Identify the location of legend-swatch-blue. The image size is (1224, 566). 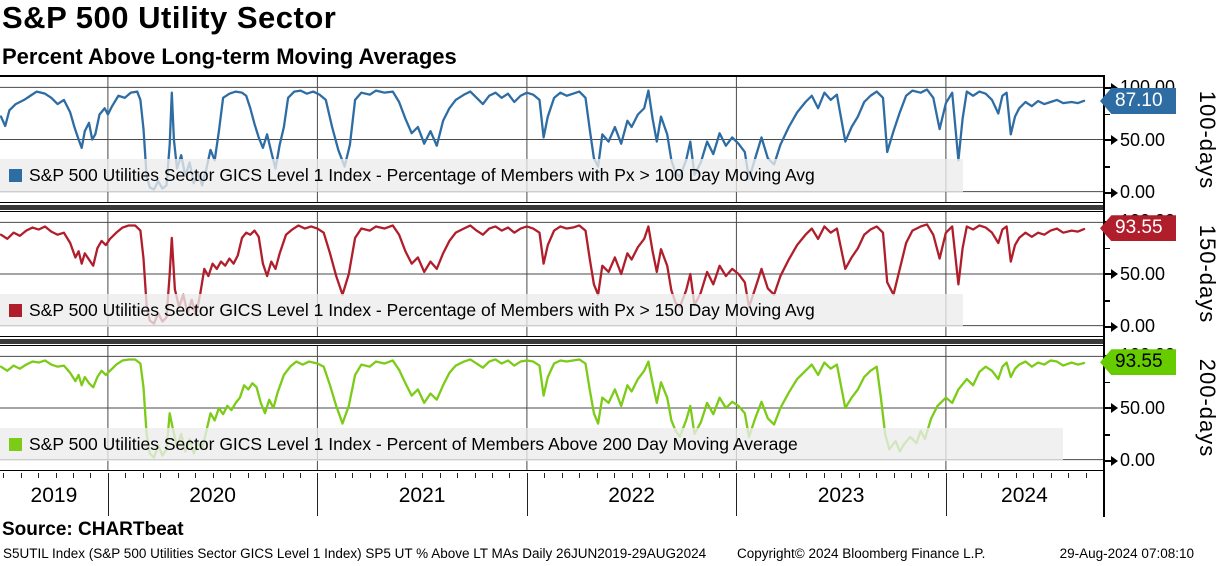
(15, 175).